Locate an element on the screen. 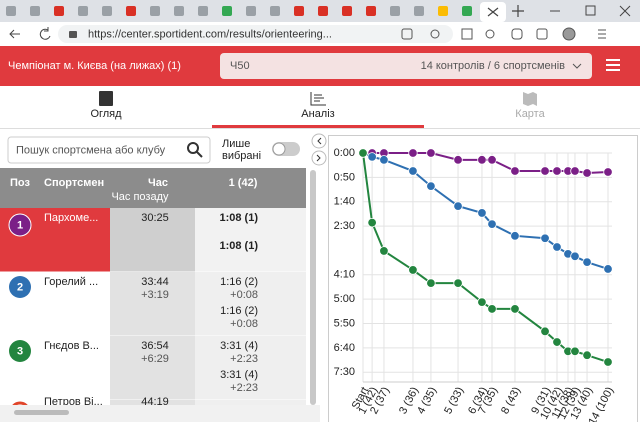 This screenshot has height=427, width=640. vertical-scrollbar is located at coordinates (313, 287).